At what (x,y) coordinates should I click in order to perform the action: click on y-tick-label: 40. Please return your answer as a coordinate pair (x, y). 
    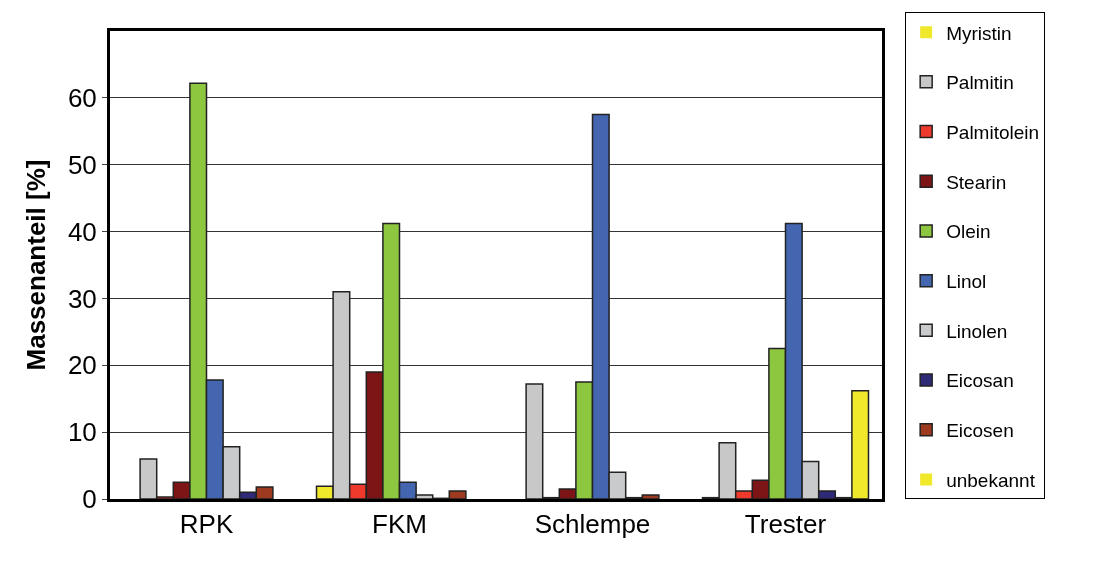
    Looking at the image, I should click on (82, 231).